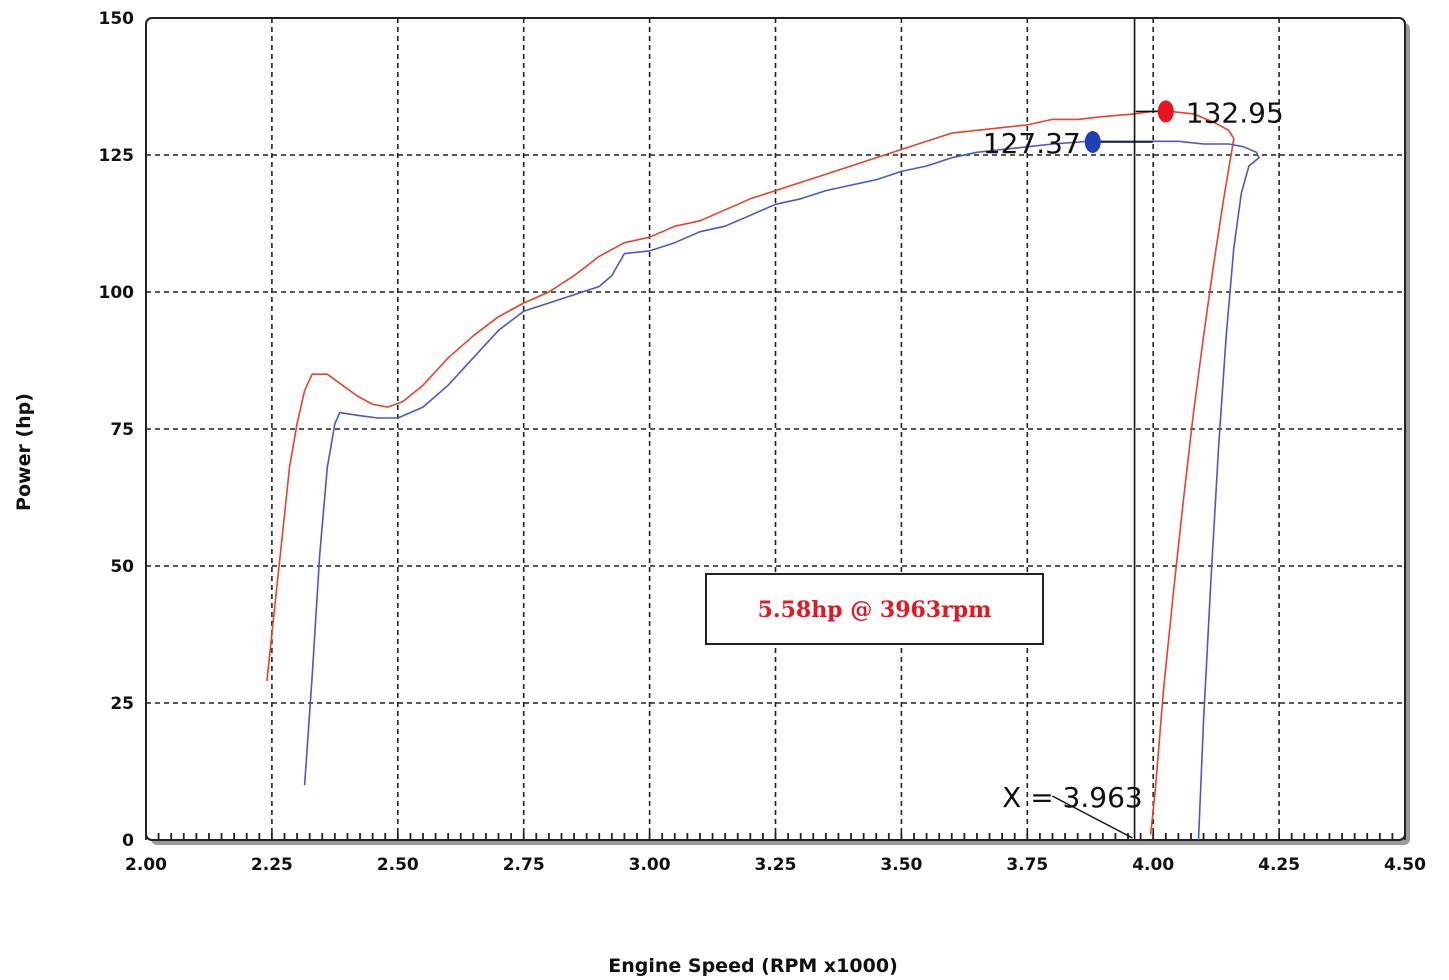 The image size is (1449, 980). What do you see at coordinates (122, 430) in the screenshot?
I see `y-tick-label-3: 75` at bounding box center [122, 430].